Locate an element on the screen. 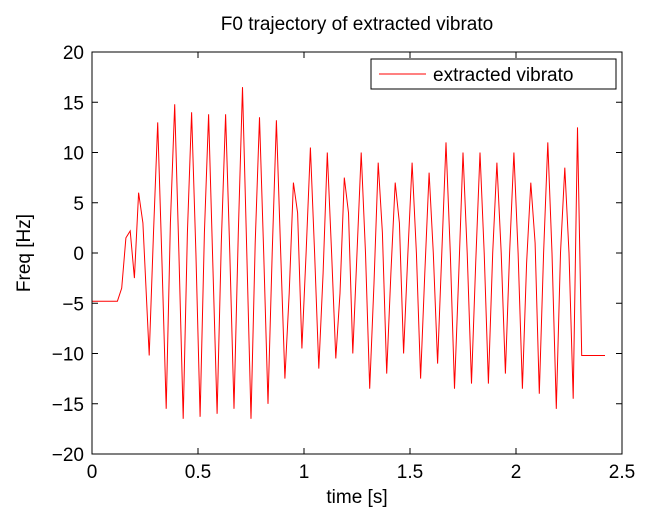 The width and height of the screenshot is (654, 508). y-tick-label: −5 is located at coordinates (73, 304).